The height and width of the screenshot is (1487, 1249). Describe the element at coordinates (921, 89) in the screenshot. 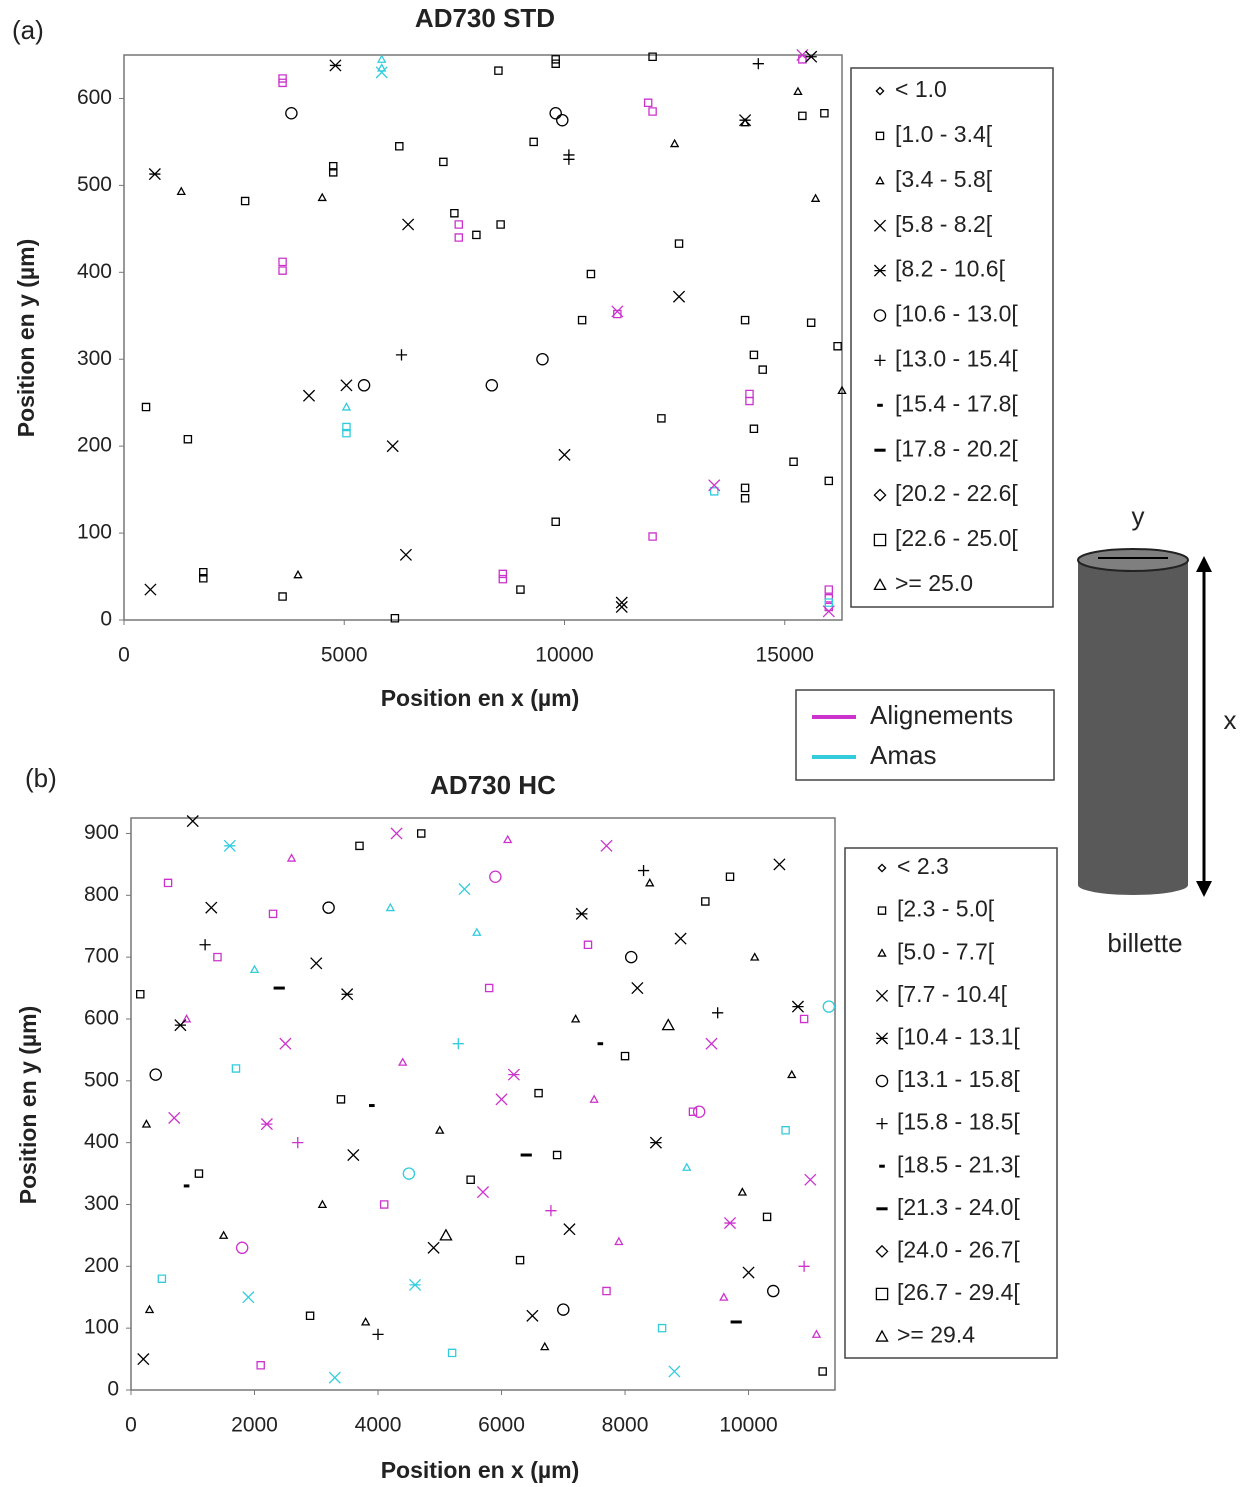

I see `legend-label: < 1.0` at that location.